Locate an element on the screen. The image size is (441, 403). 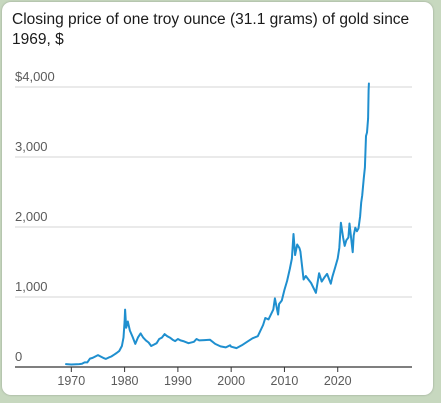
y-tick-label: $4,000 is located at coordinates (35, 76).